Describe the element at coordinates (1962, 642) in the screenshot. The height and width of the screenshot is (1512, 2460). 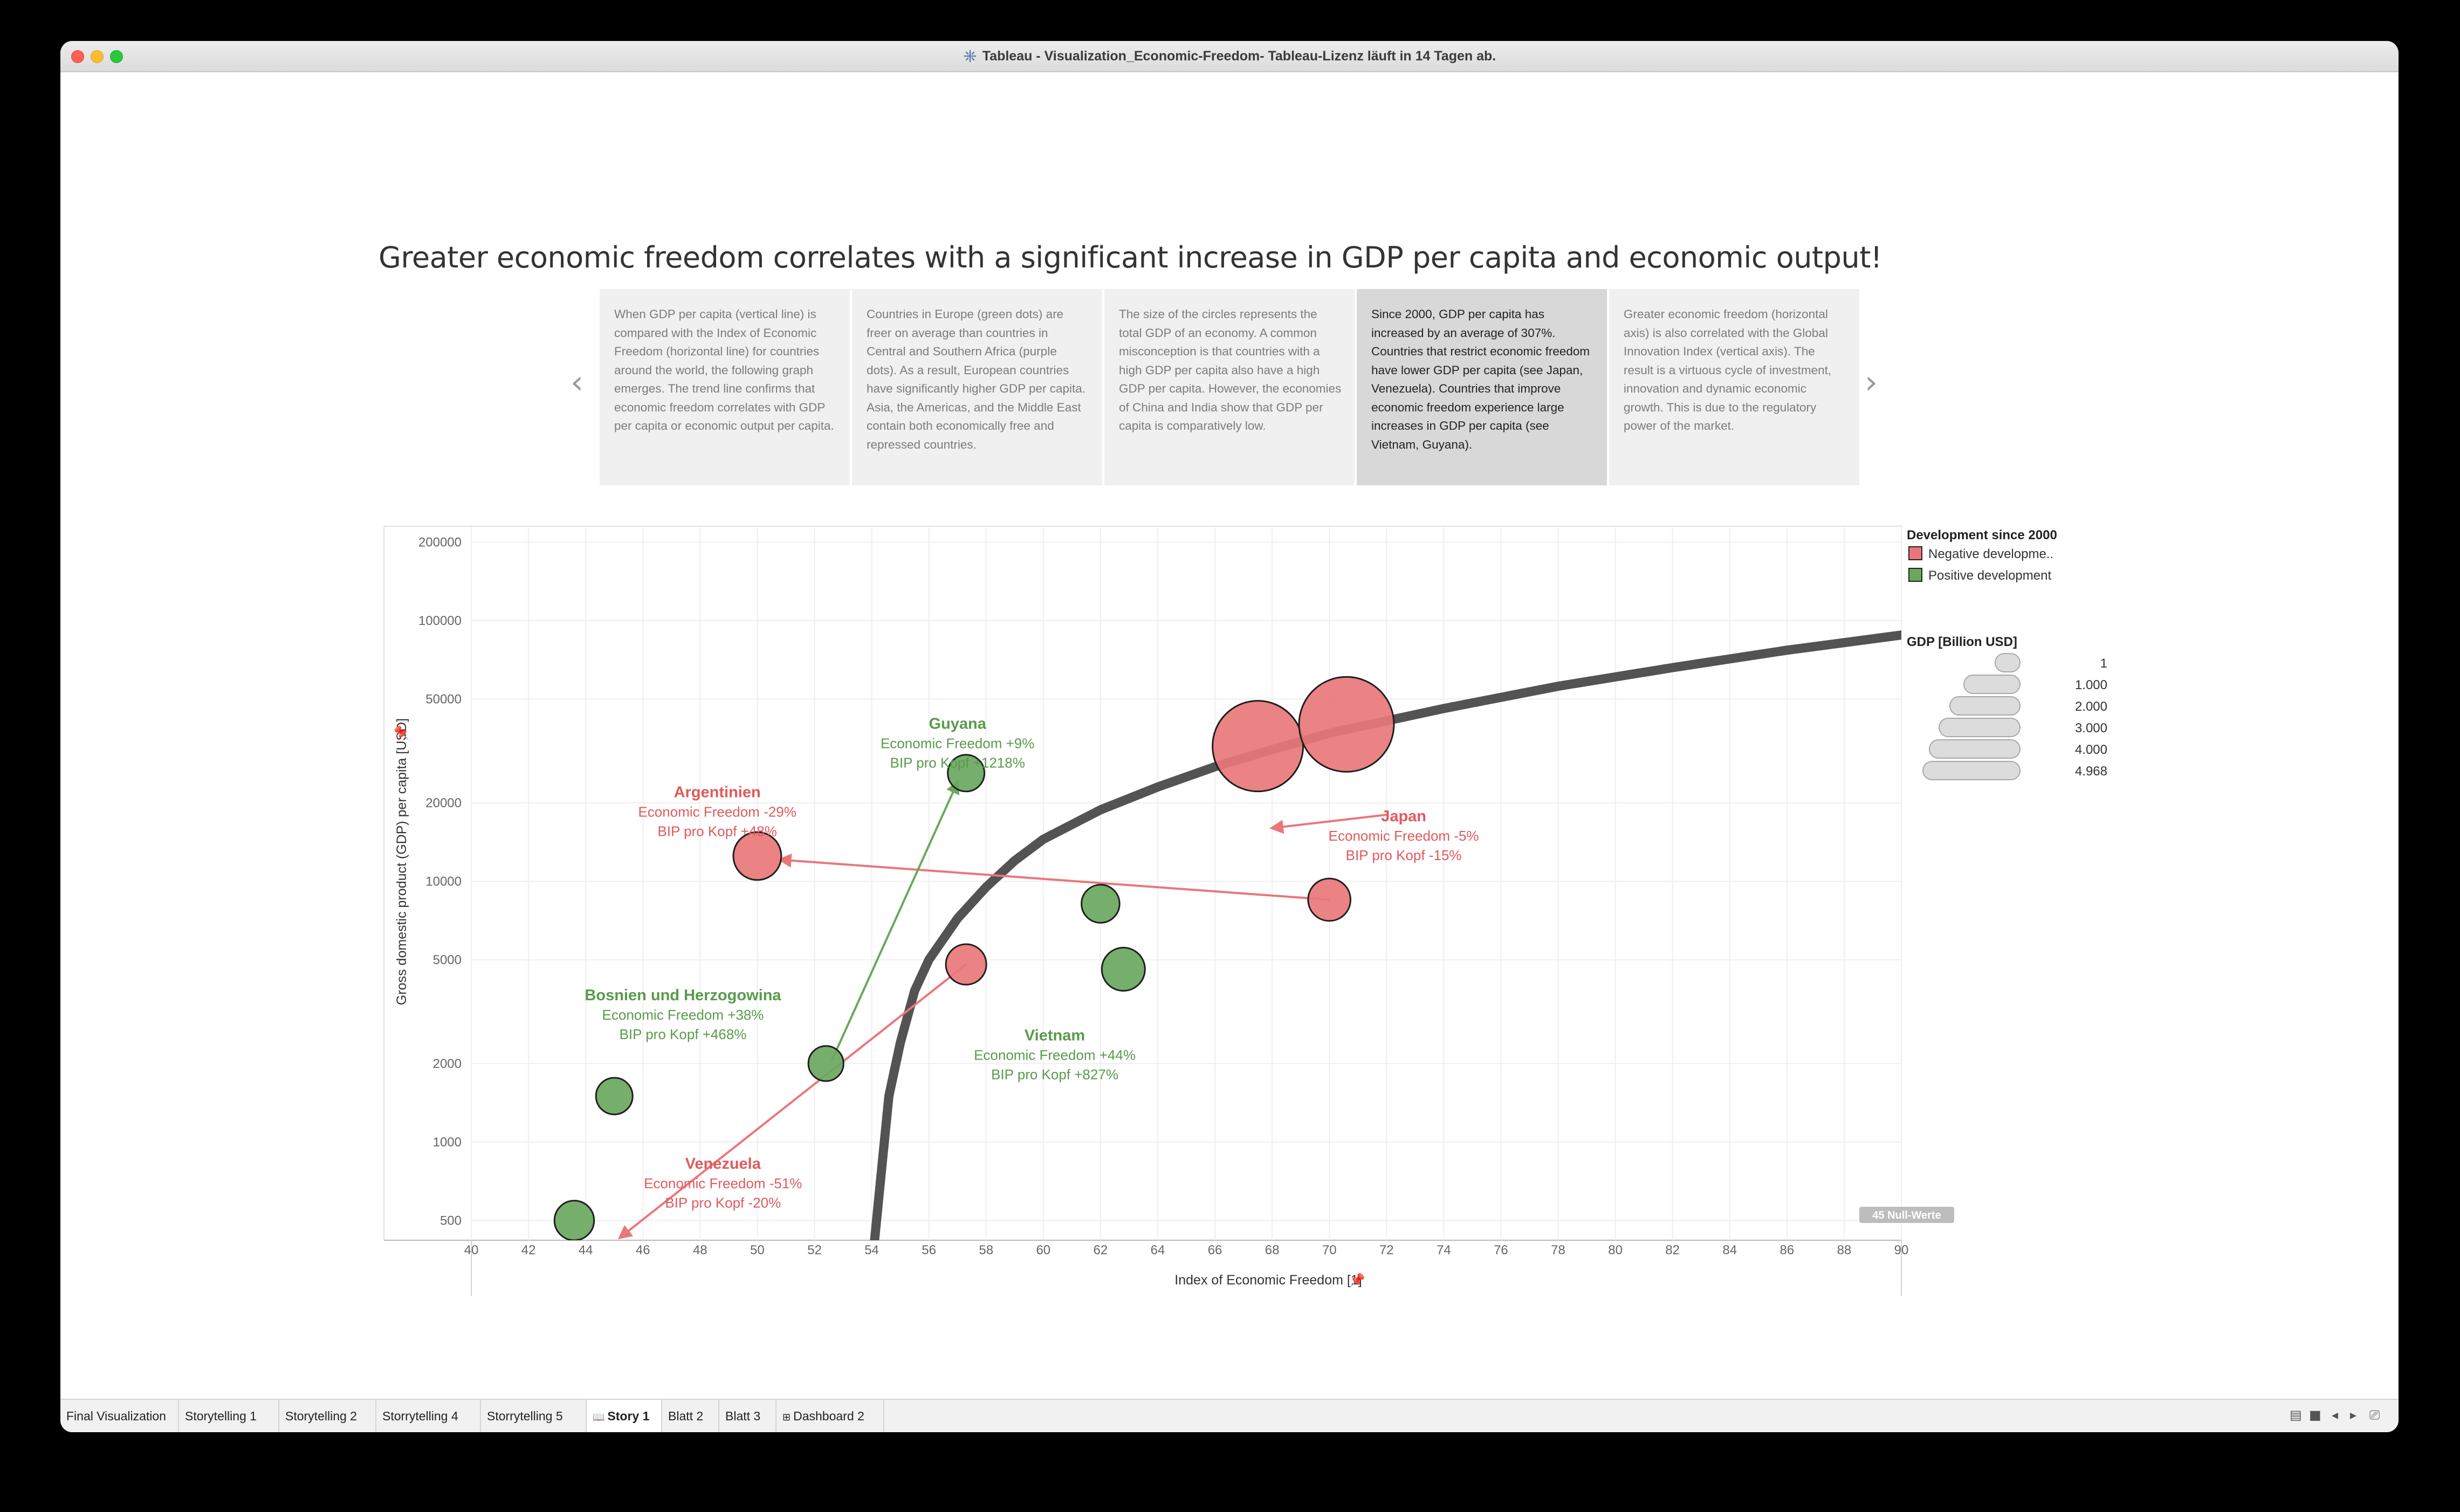
I see `legend-size-title: GDP [Billion USD]` at that location.